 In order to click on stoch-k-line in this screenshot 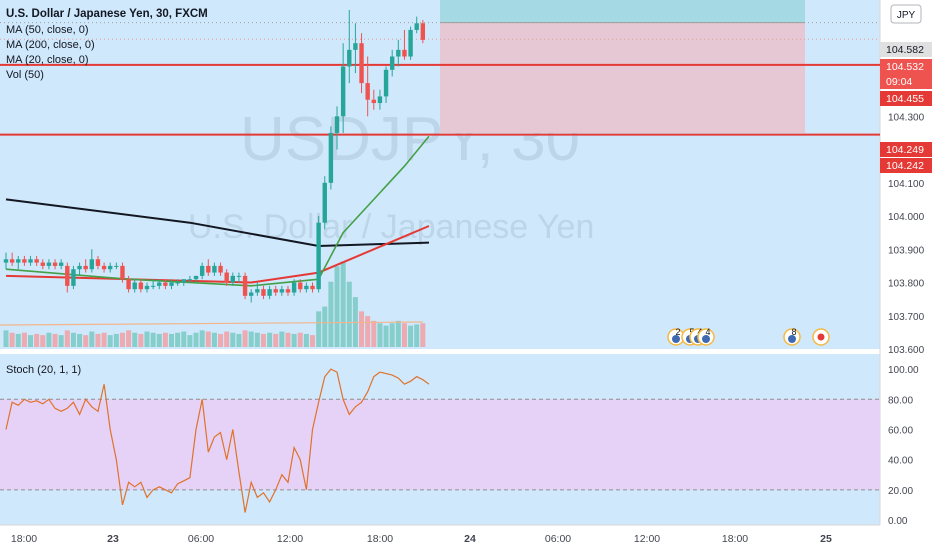, I will do `click(217, 440)`.